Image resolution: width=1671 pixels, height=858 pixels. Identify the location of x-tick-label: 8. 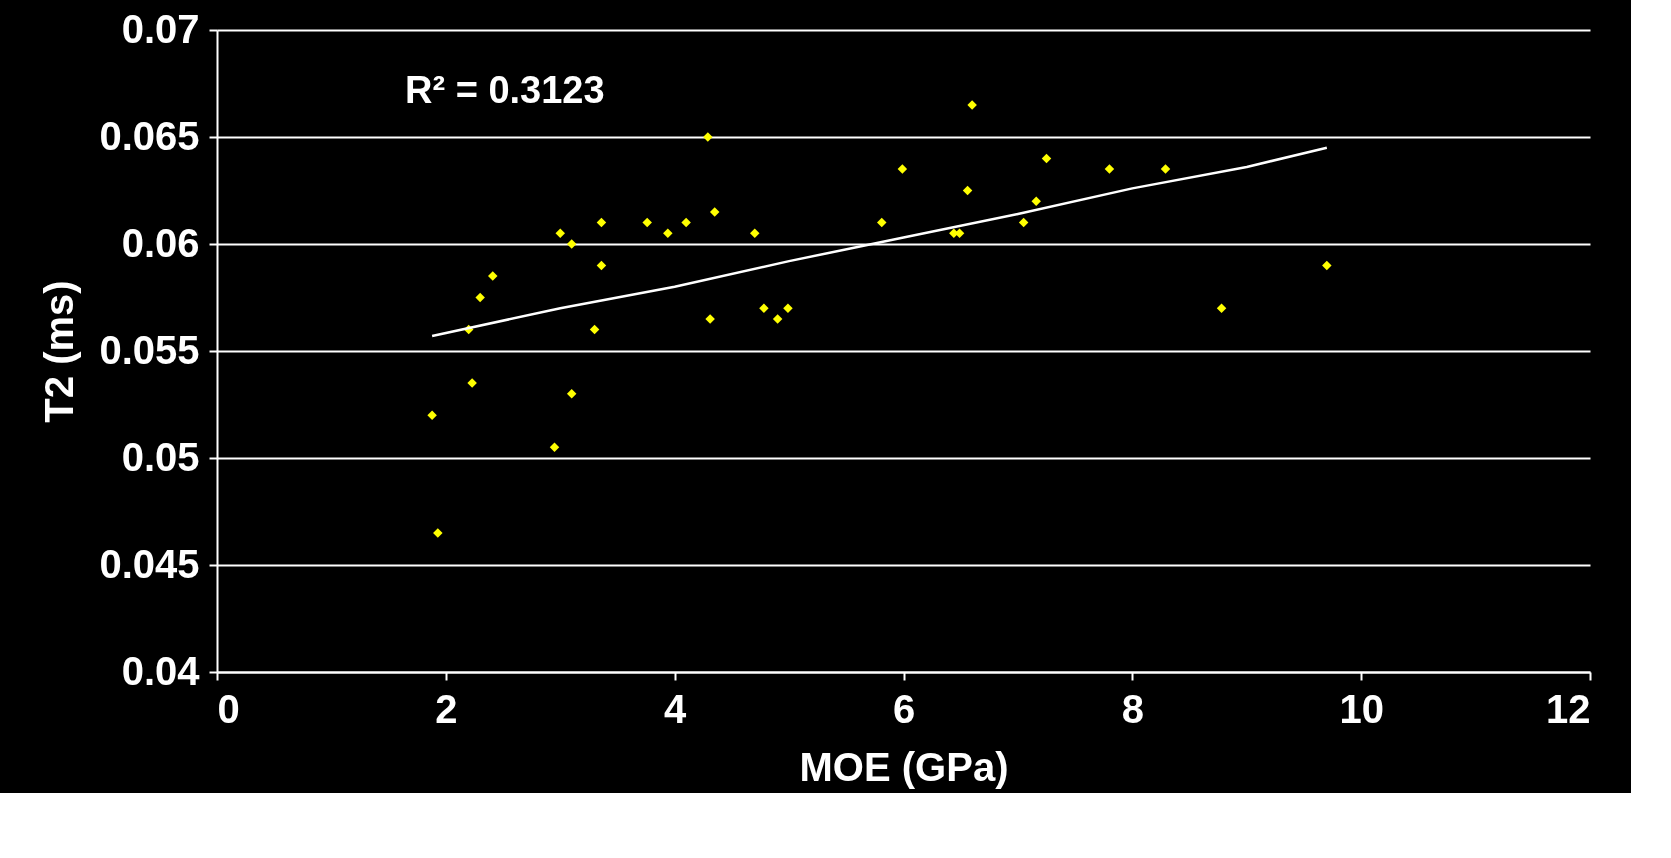
(1132, 708).